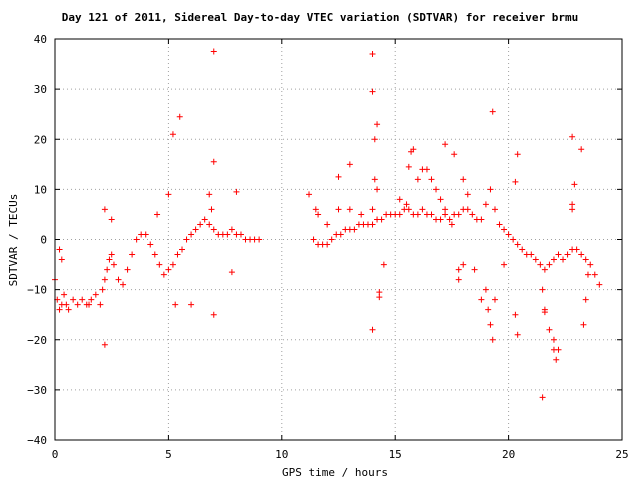  Describe the element at coordinates (168, 454) in the screenshot. I see `x-tick-label: 5` at that location.